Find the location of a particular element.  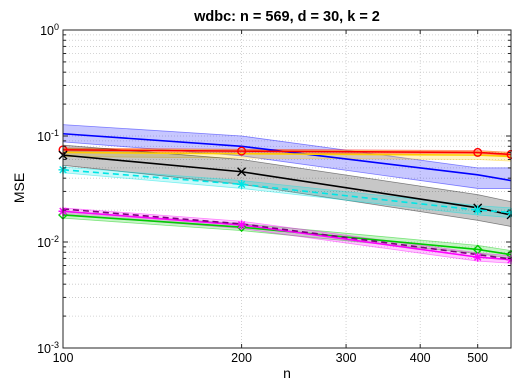

series-2-line is located at coordinates (287, 152).